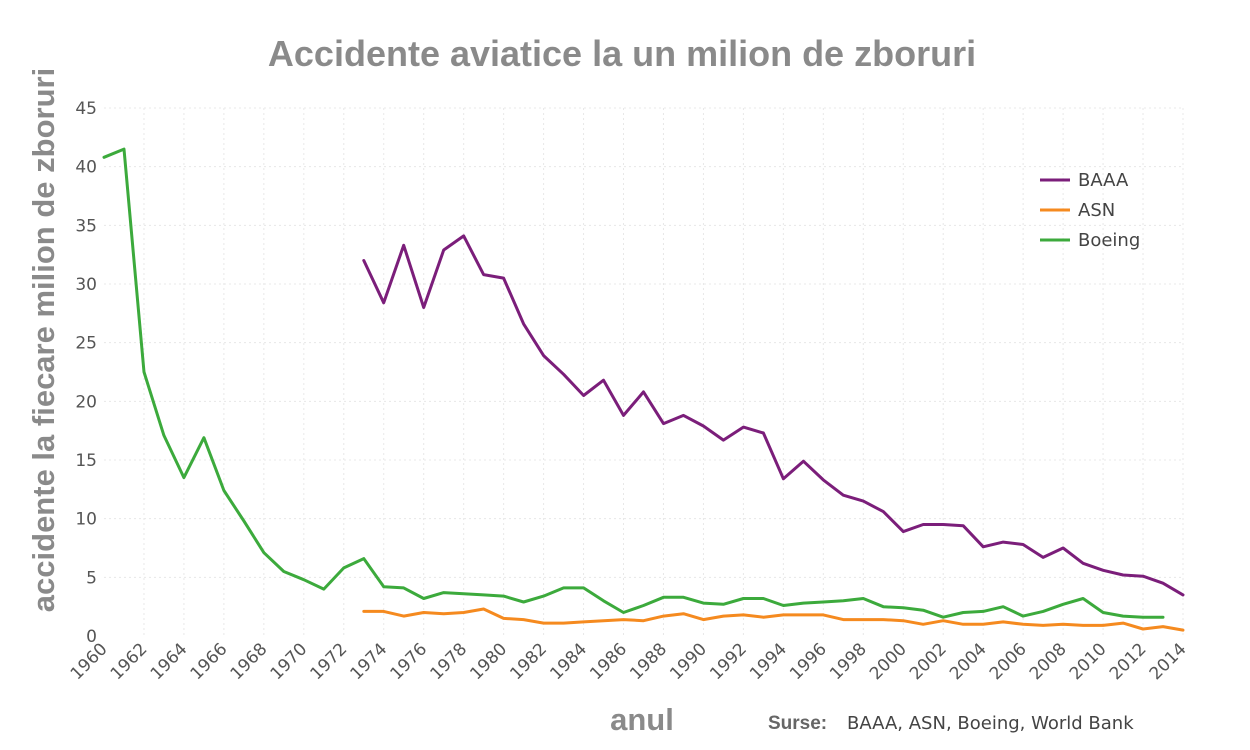 The height and width of the screenshot is (750, 1250). I want to click on y-tick-label: 30, so click(86, 285).